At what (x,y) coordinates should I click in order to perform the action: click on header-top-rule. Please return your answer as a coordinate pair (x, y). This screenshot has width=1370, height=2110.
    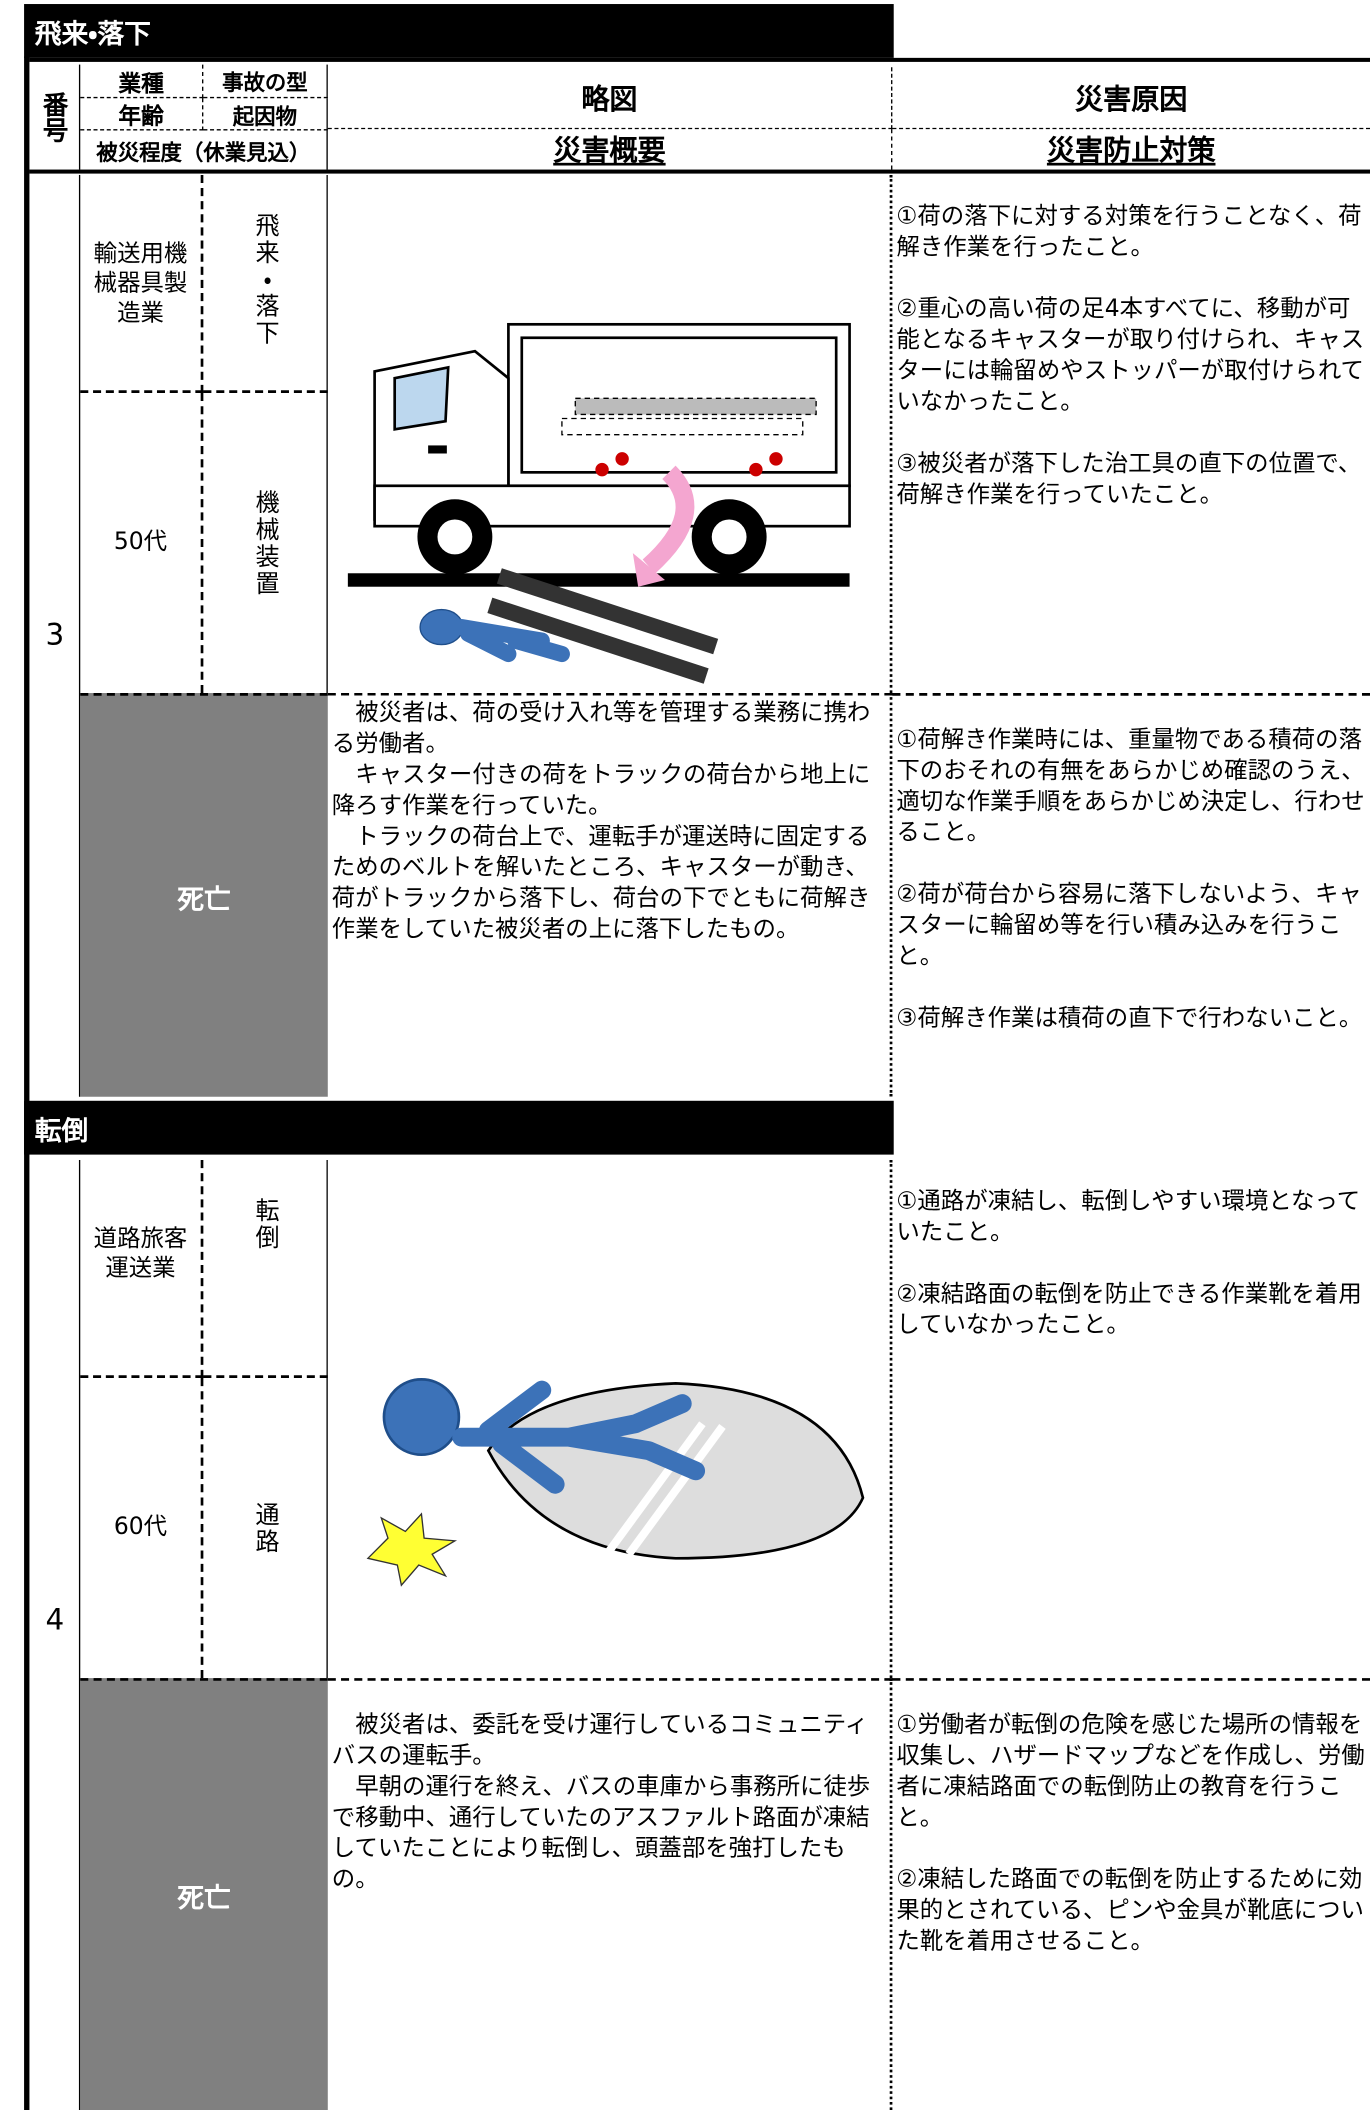
    Looking at the image, I should click on (699, 59).